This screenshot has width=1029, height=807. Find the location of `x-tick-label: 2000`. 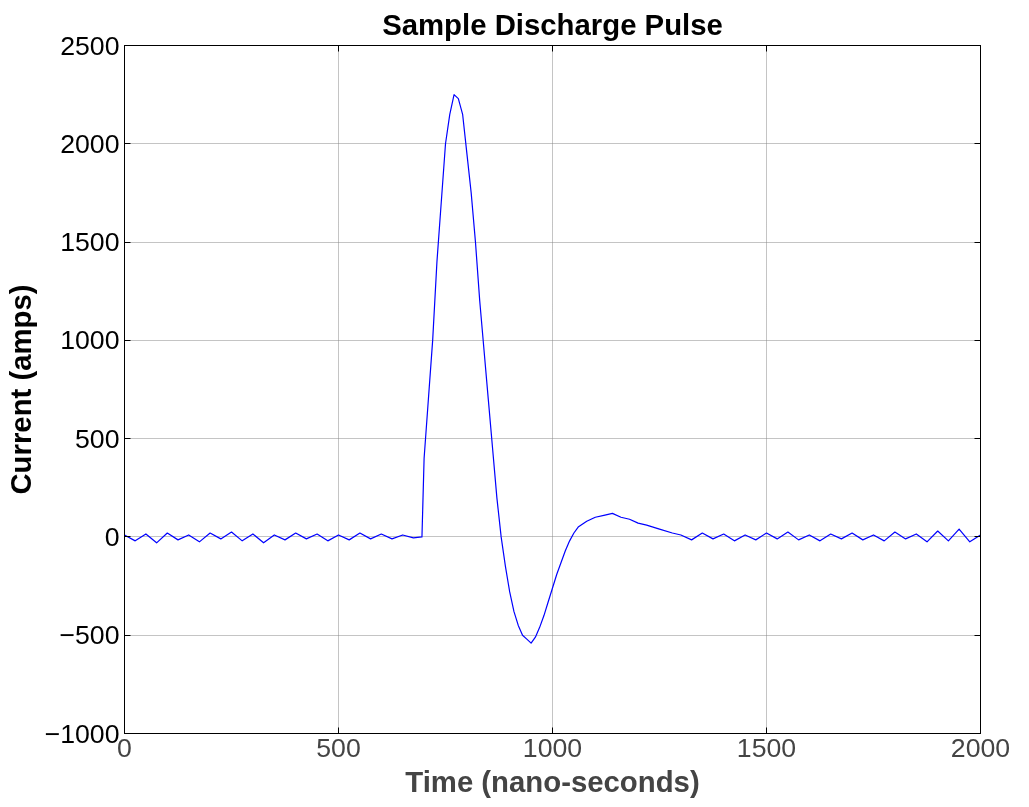

x-tick-label: 2000 is located at coordinates (980, 747).